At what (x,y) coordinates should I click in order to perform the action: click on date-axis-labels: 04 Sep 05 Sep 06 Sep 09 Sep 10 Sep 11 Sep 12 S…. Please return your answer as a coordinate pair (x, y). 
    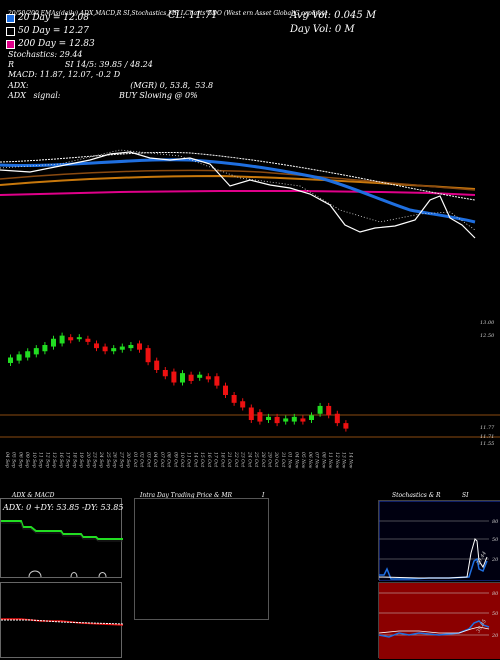
    Looking at the image, I should click on (178, 460).